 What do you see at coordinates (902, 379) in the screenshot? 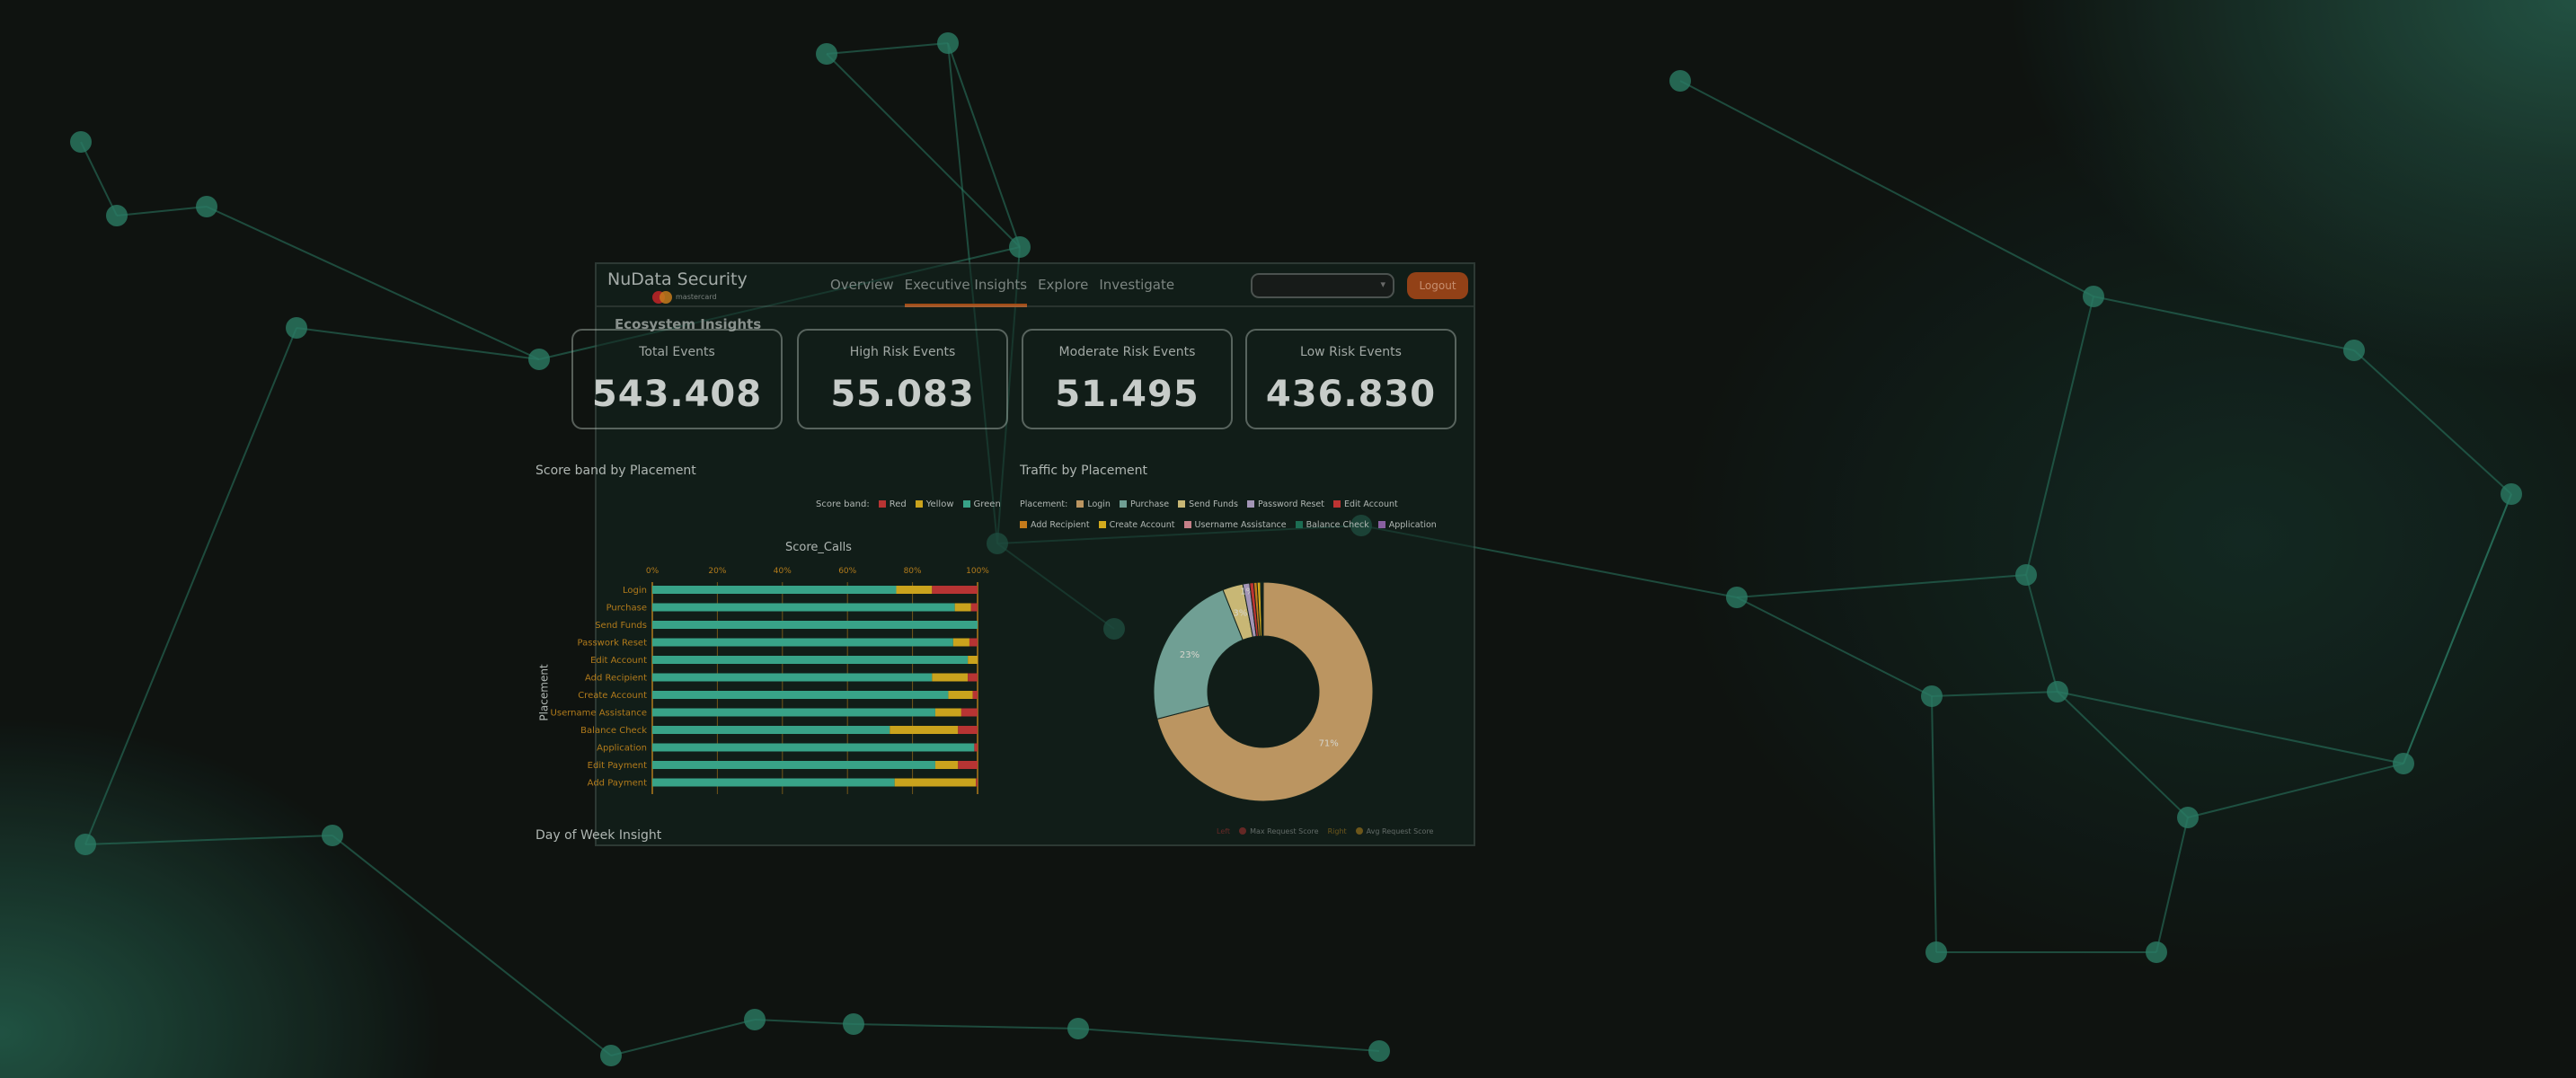
I see `kpi-high-risk-events: High Risk Events 55.083` at bounding box center [902, 379].